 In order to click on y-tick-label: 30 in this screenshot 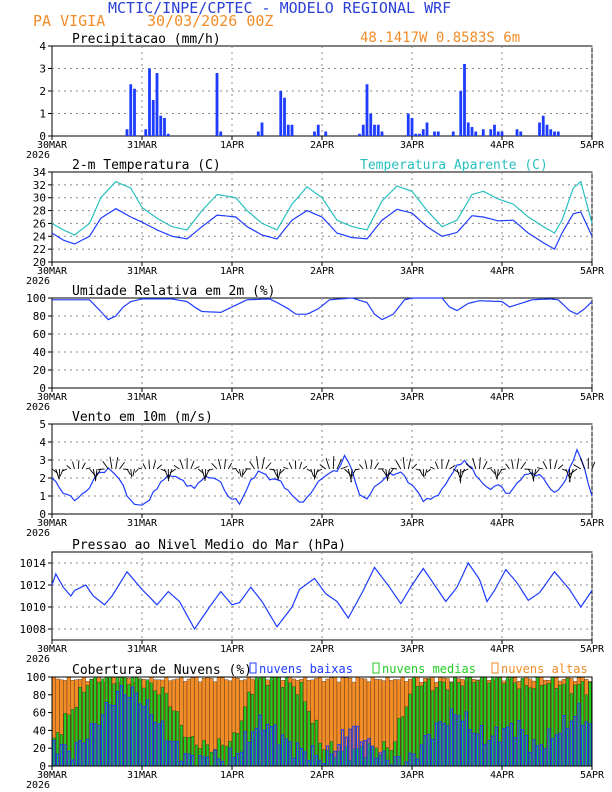, I will do `click(39, 198)`.